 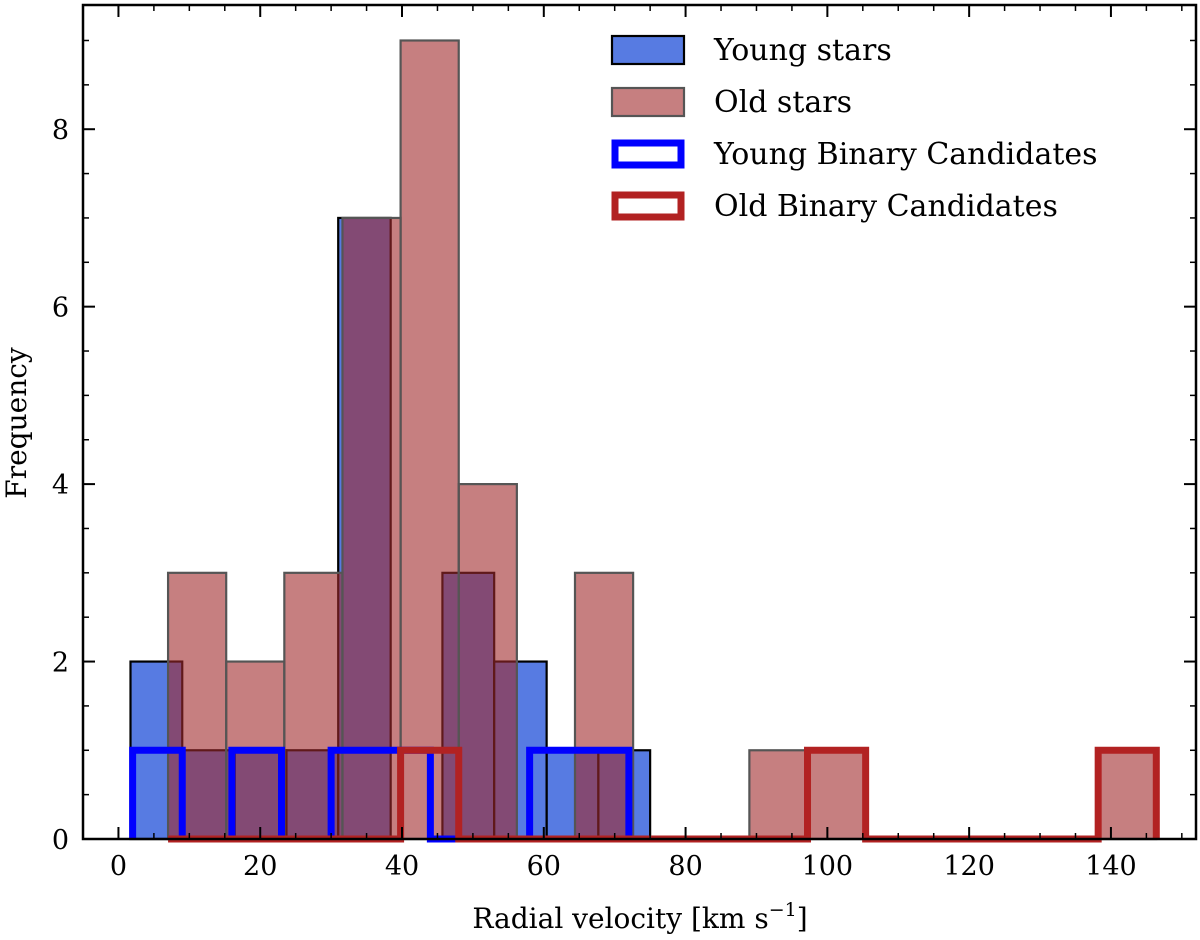 What do you see at coordinates (905, 154) in the screenshot?
I see `legend-label-young-binary-candidates: Young Binary Candidates` at bounding box center [905, 154].